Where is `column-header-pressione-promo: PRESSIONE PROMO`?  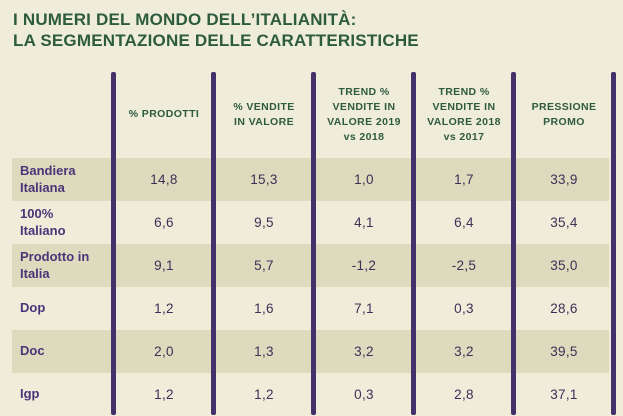
column-header-pressione-promo: PRESSIONE PROMO is located at coordinates (564, 114).